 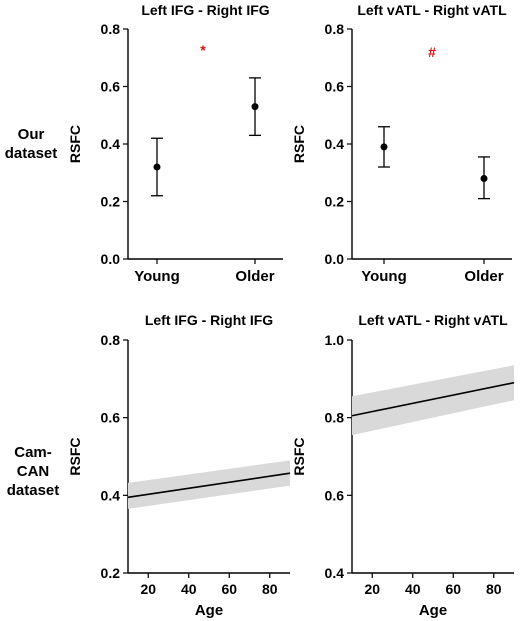 What do you see at coordinates (203, 50) in the screenshot?
I see `significance-annotation: *` at bounding box center [203, 50].